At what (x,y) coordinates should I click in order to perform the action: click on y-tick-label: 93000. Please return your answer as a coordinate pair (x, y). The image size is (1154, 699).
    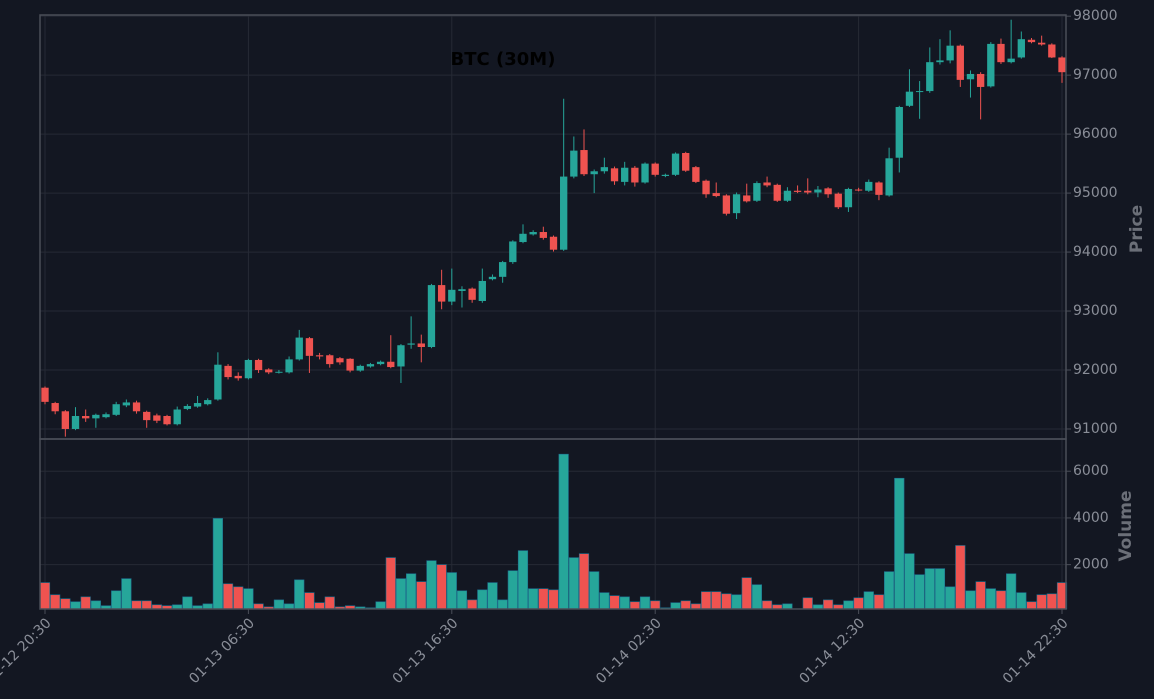
    Looking at the image, I should click on (1095, 311).